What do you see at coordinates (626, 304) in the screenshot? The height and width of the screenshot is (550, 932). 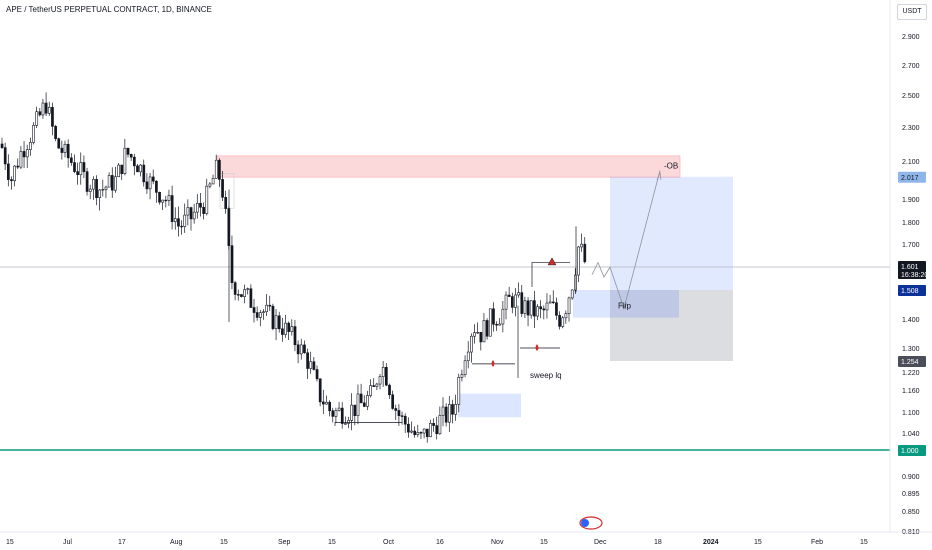 I see `flip-zone` at bounding box center [626, 304].